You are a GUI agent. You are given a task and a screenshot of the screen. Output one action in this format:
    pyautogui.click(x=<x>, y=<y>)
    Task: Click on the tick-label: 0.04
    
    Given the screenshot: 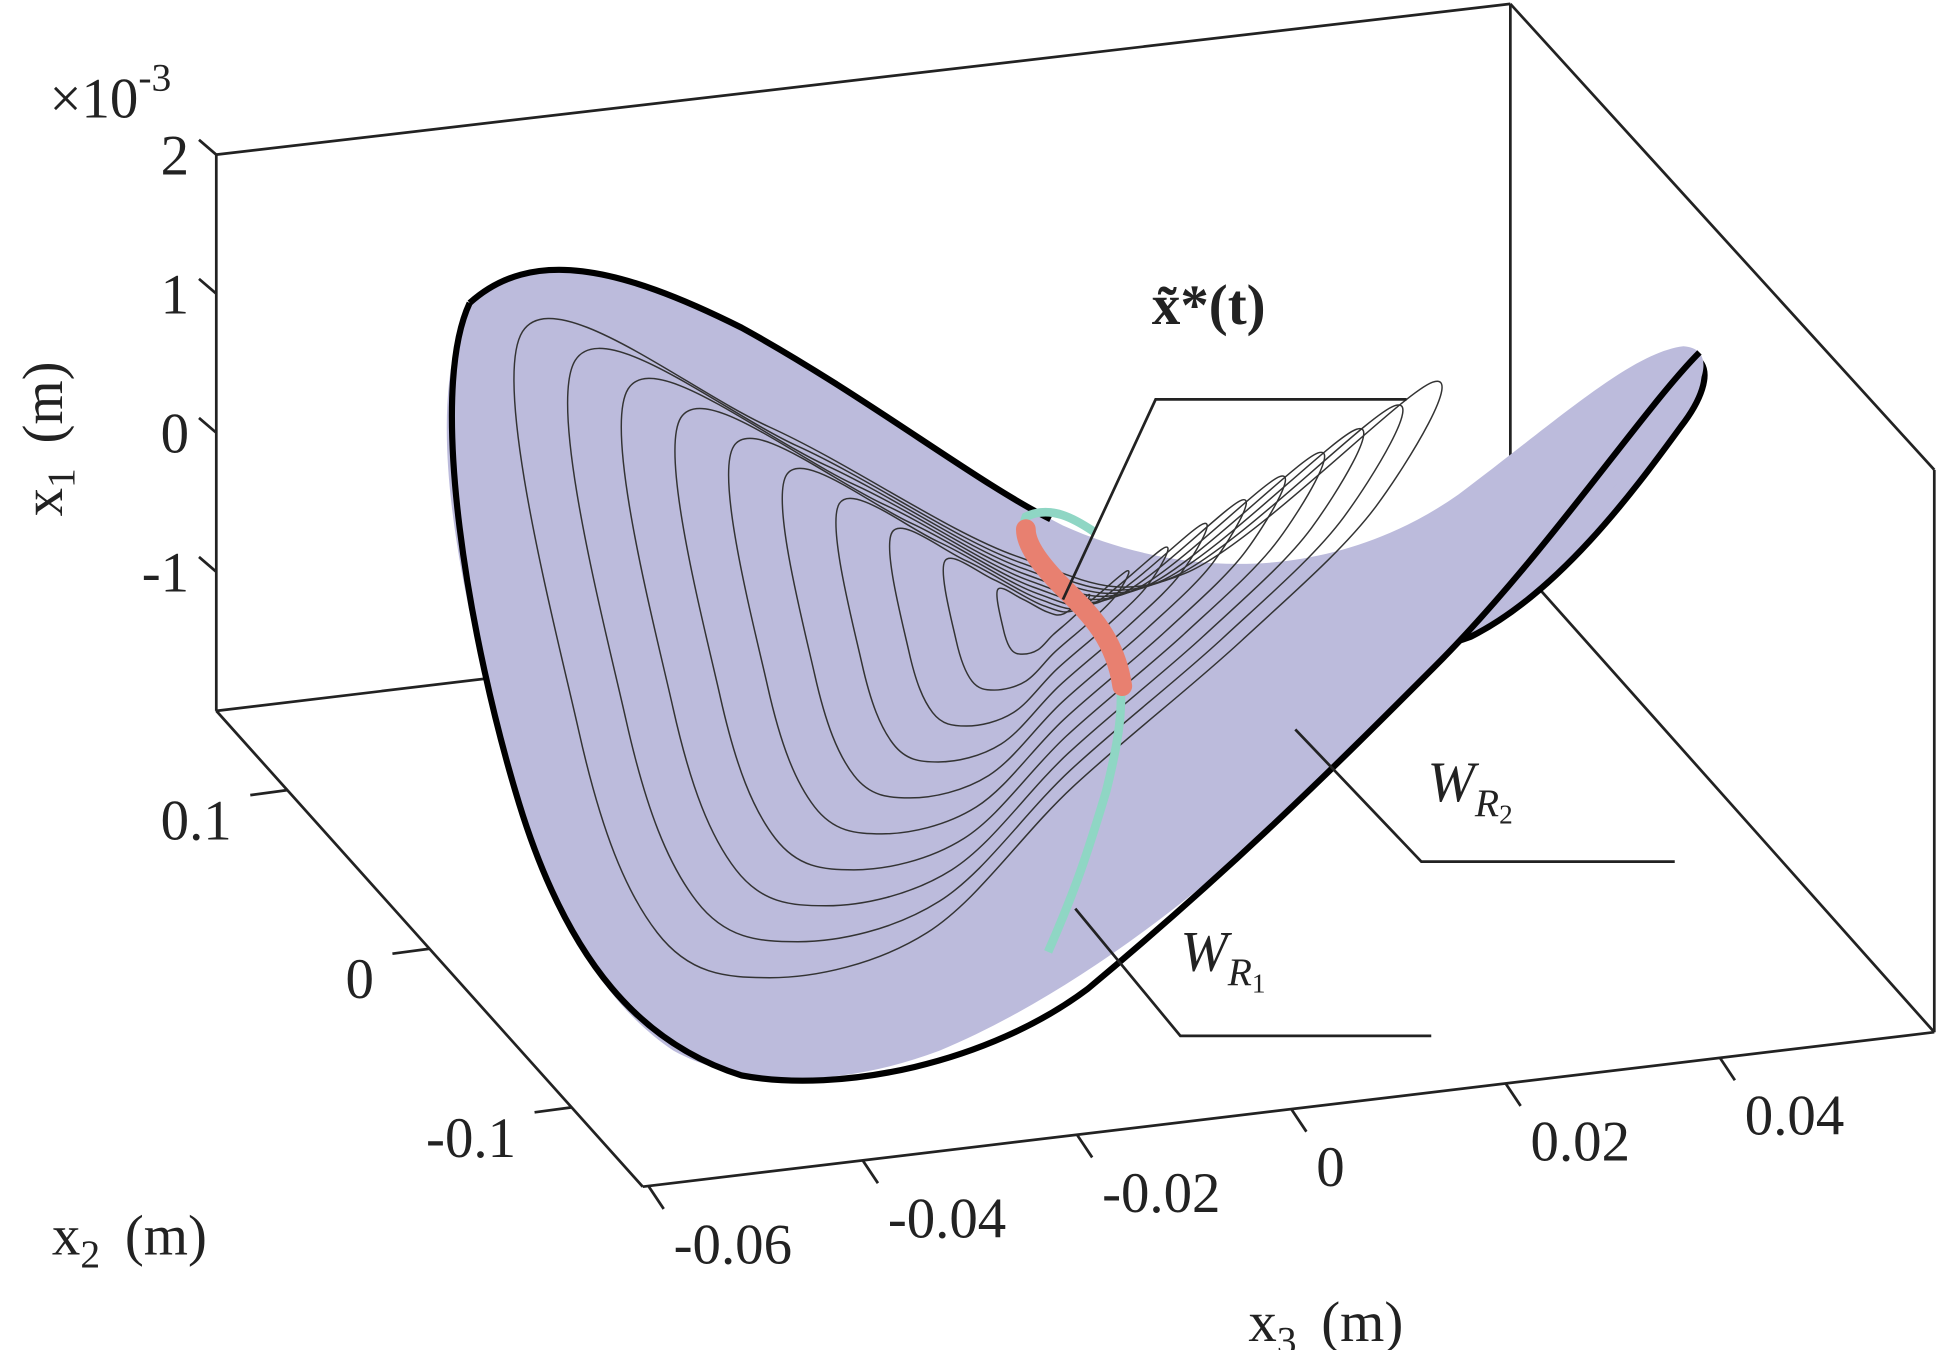 What is the action you would take?
    pyautogui.click(x=1794, y=1116)
    